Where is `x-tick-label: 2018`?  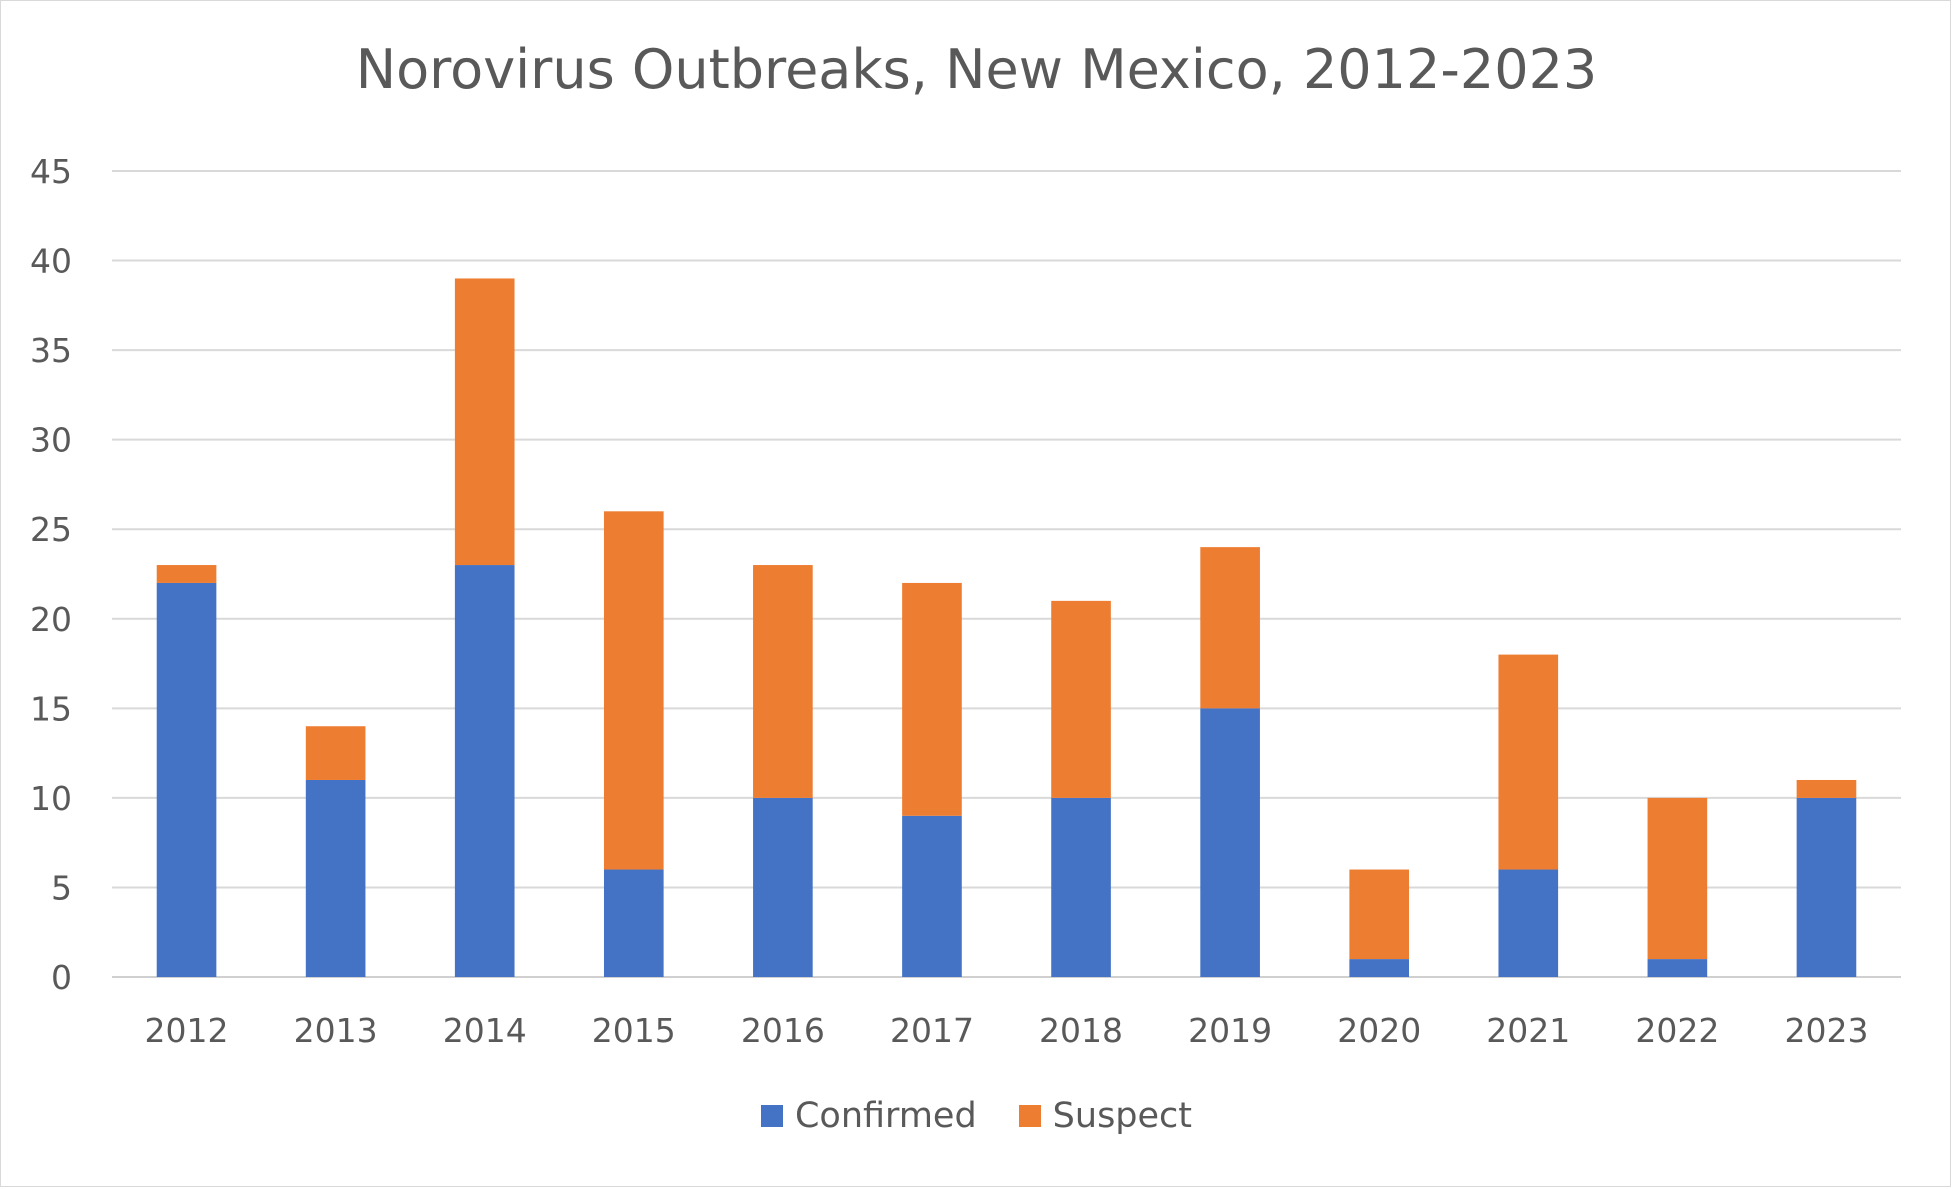
x-tick-label: 2018 is located at coordinates (1081, 1030).